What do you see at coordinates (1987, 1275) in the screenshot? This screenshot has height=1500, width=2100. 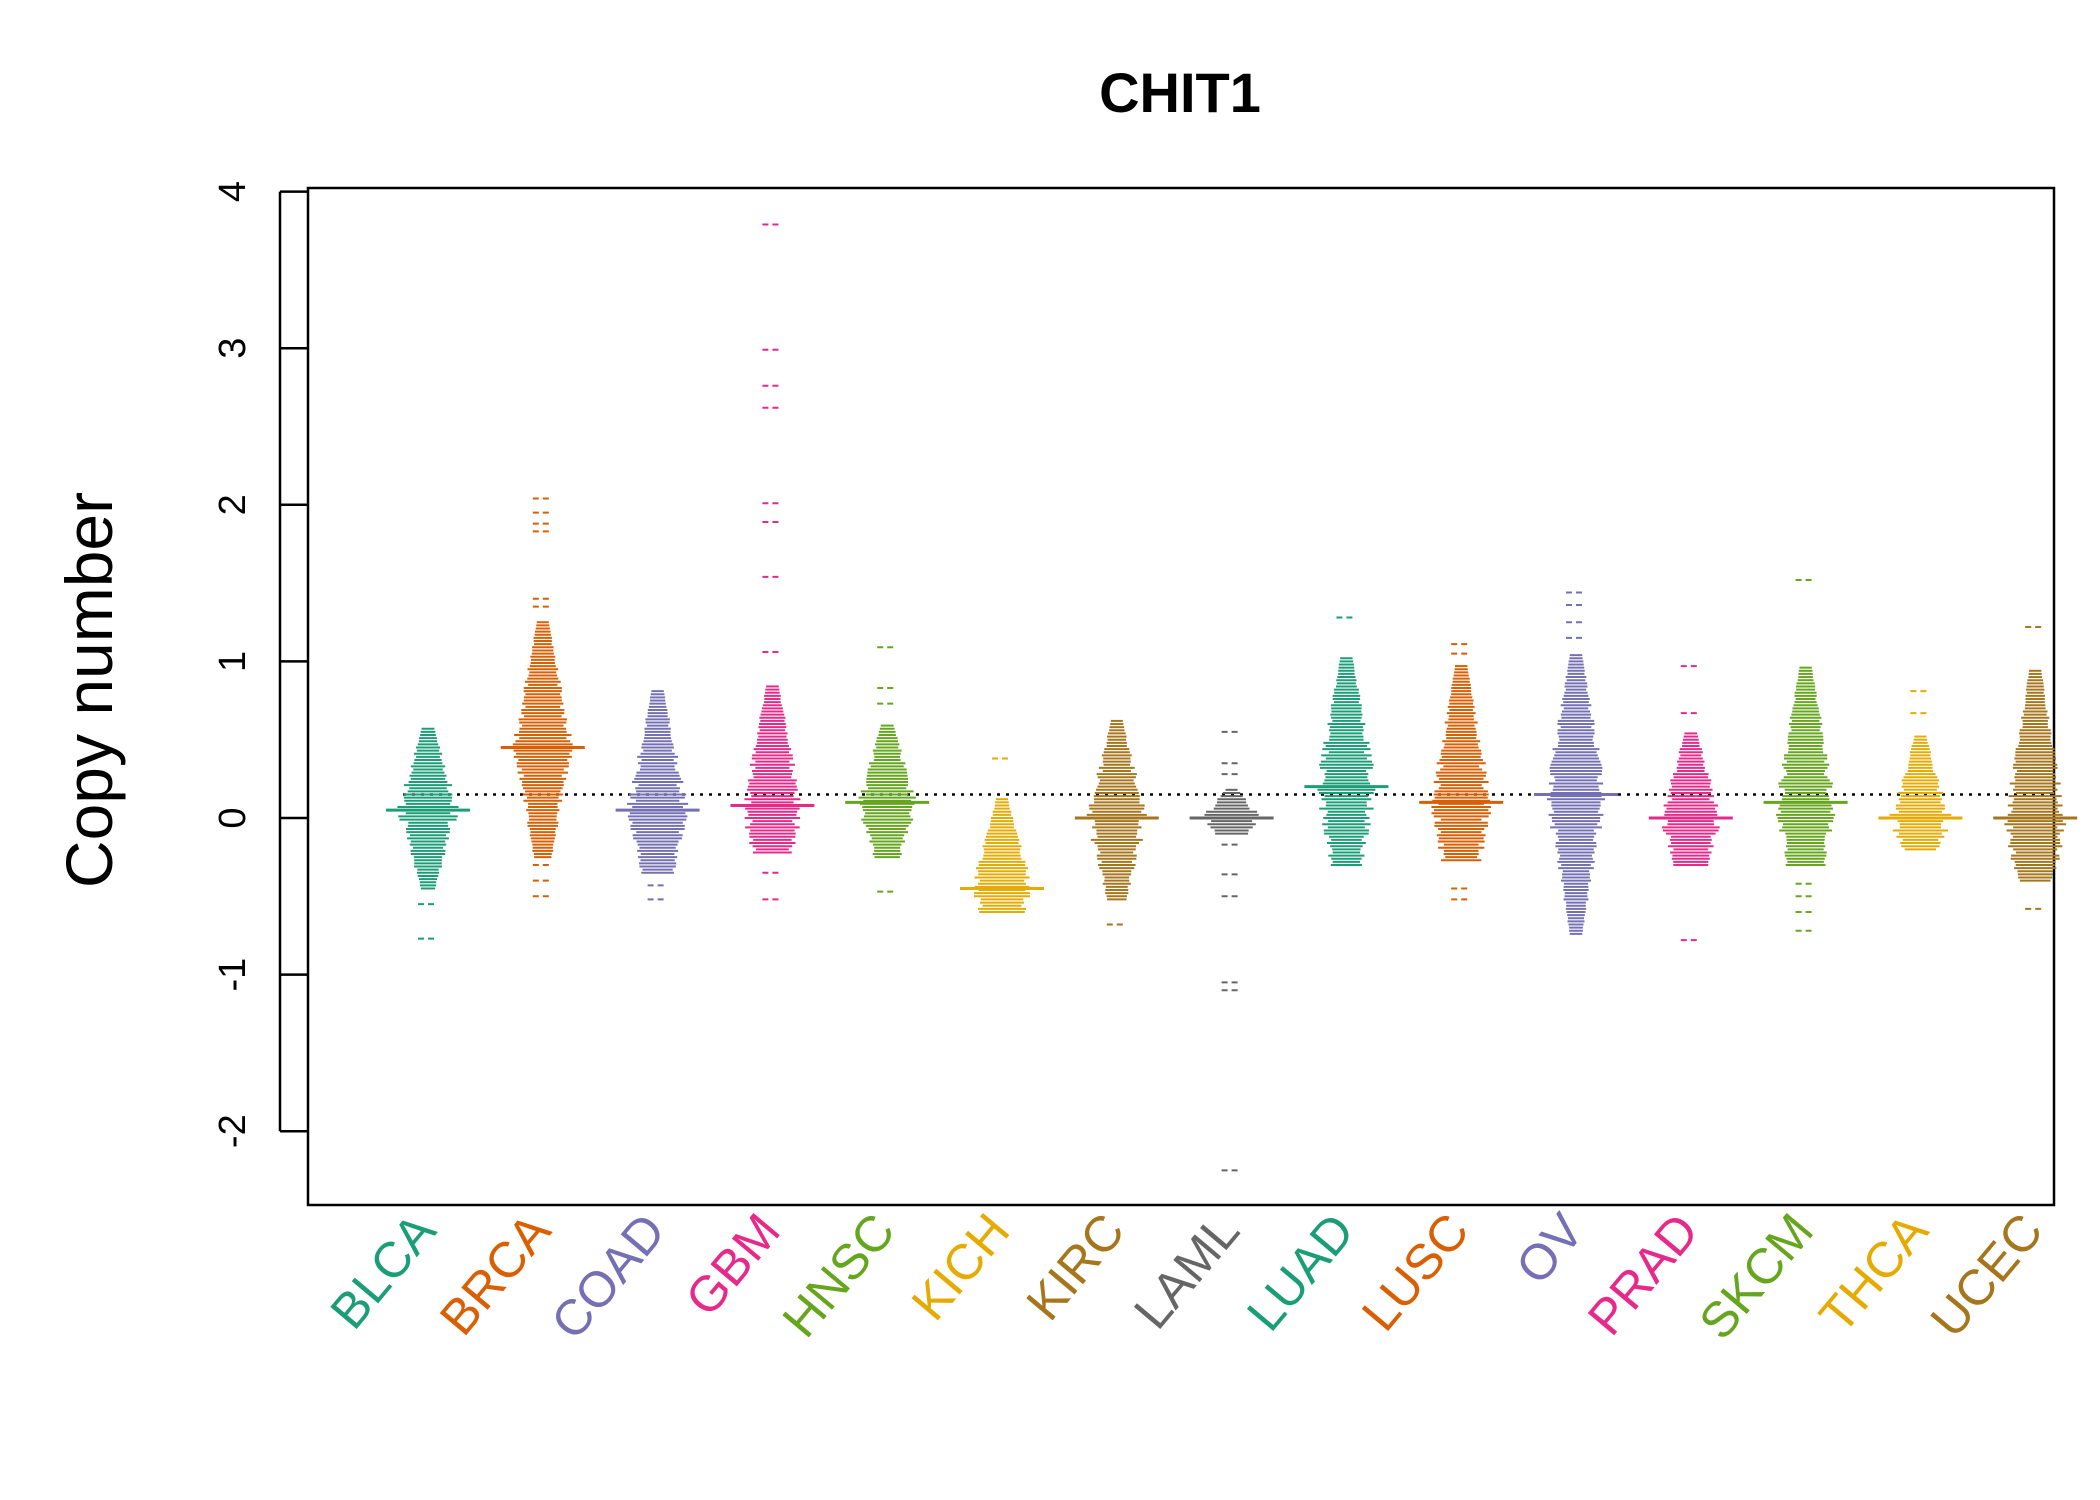 I see `x-tick-label: UCEC` at bounding box center [1987, 1275].